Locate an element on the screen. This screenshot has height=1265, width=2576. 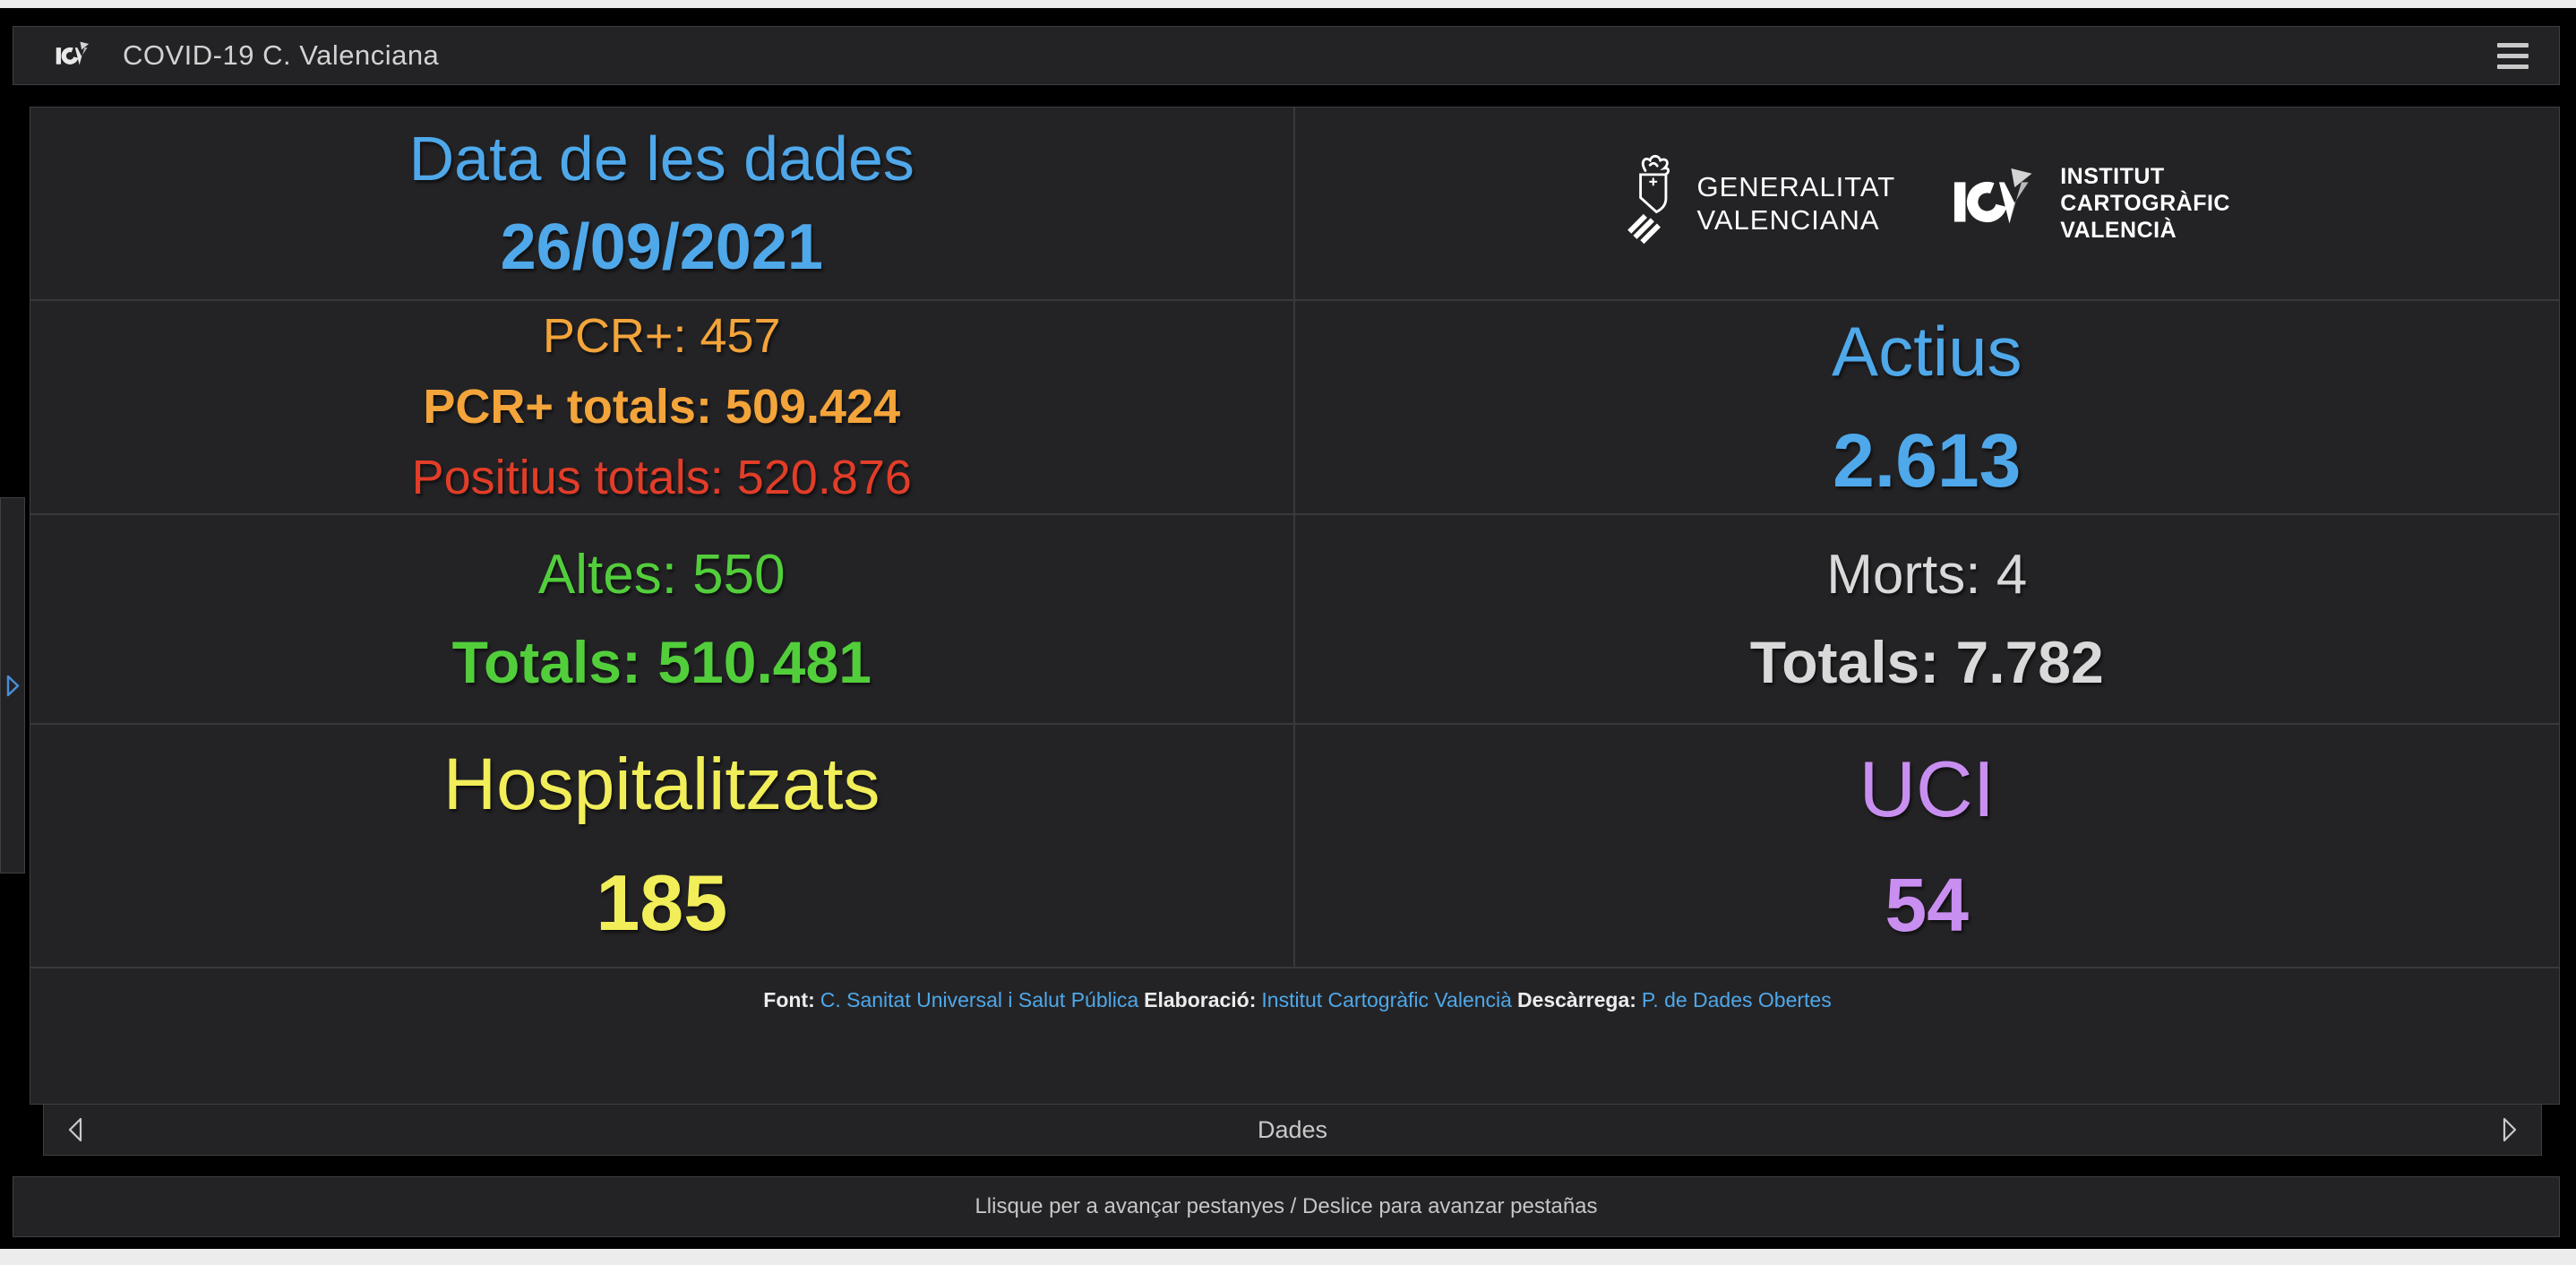
altes-cell: Altes: 550 Totals: 510.481 is located at coordinates (662, 618).